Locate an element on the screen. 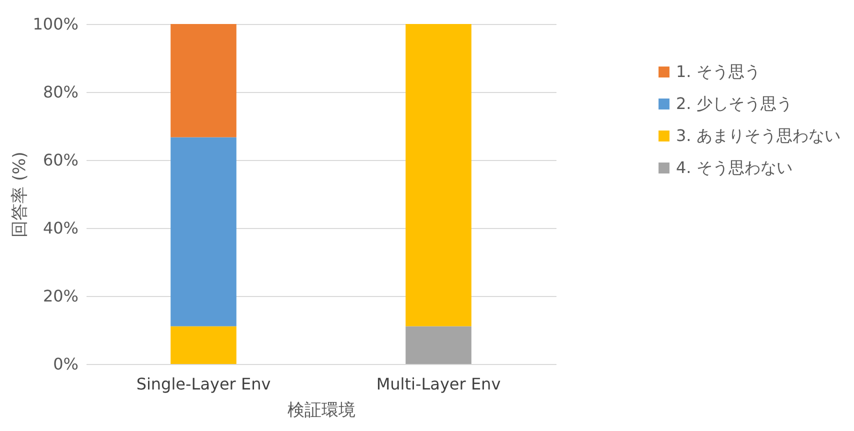 The width and height of the screenshot is (854, 431). x-axis-title: 検証環境 is located at coordinates (322, 410).